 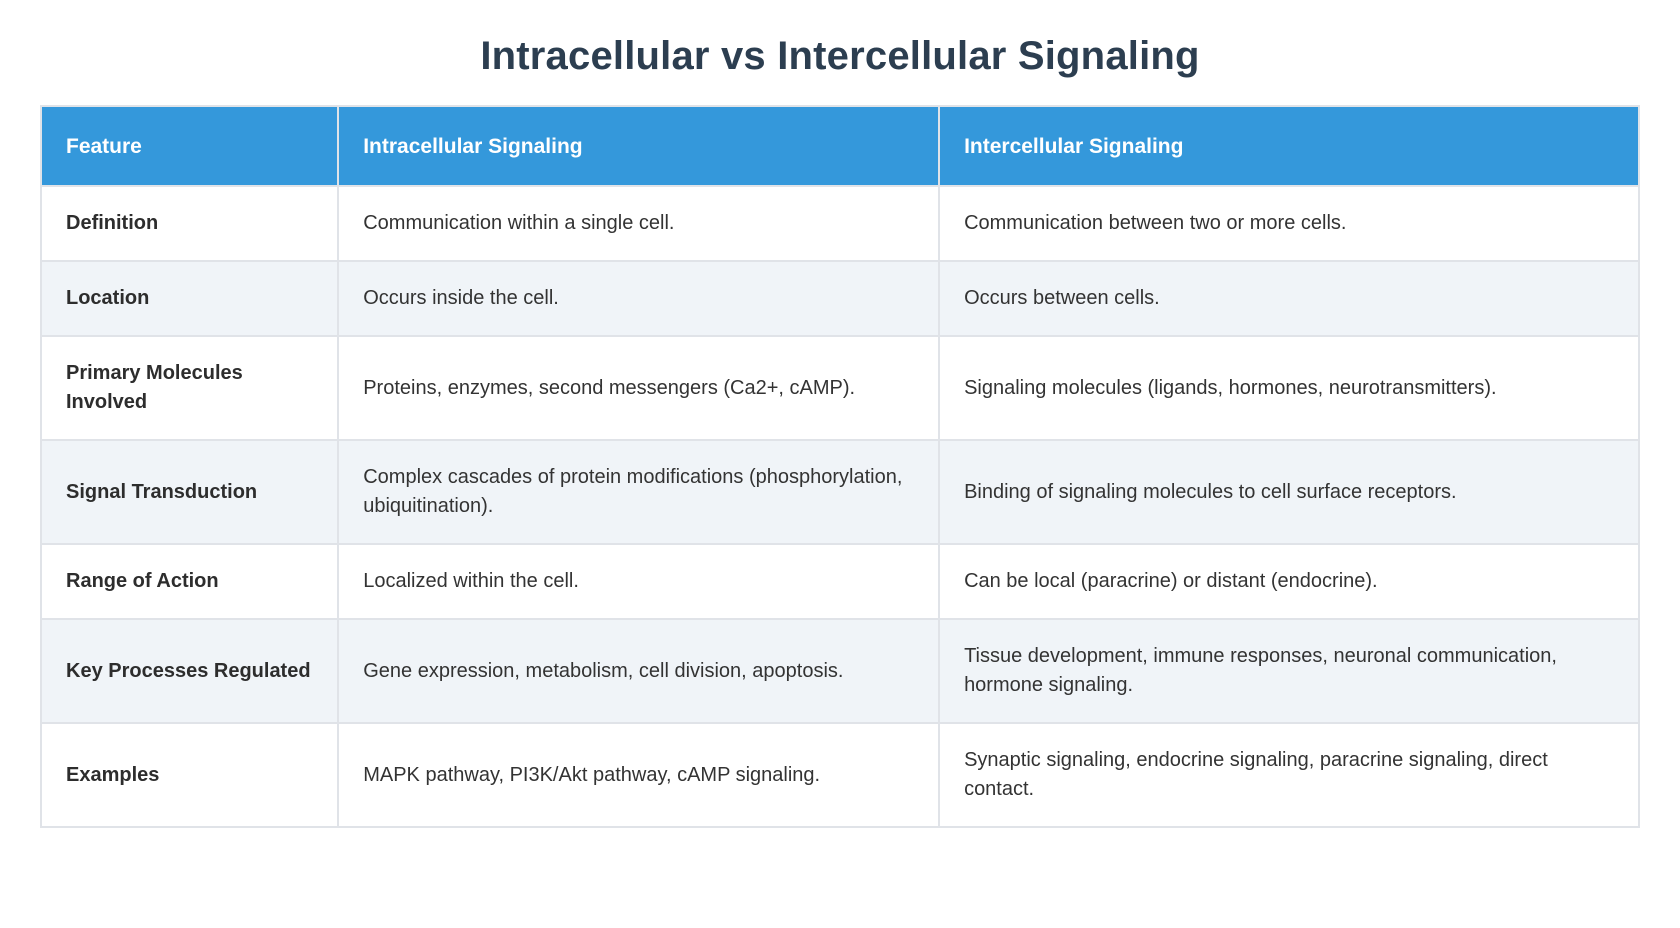 What do you see at coordinates (639, 581) in the screenshot?
I see `intracellular-cell: Localized within the cell.` at bounding box center [639, 581].